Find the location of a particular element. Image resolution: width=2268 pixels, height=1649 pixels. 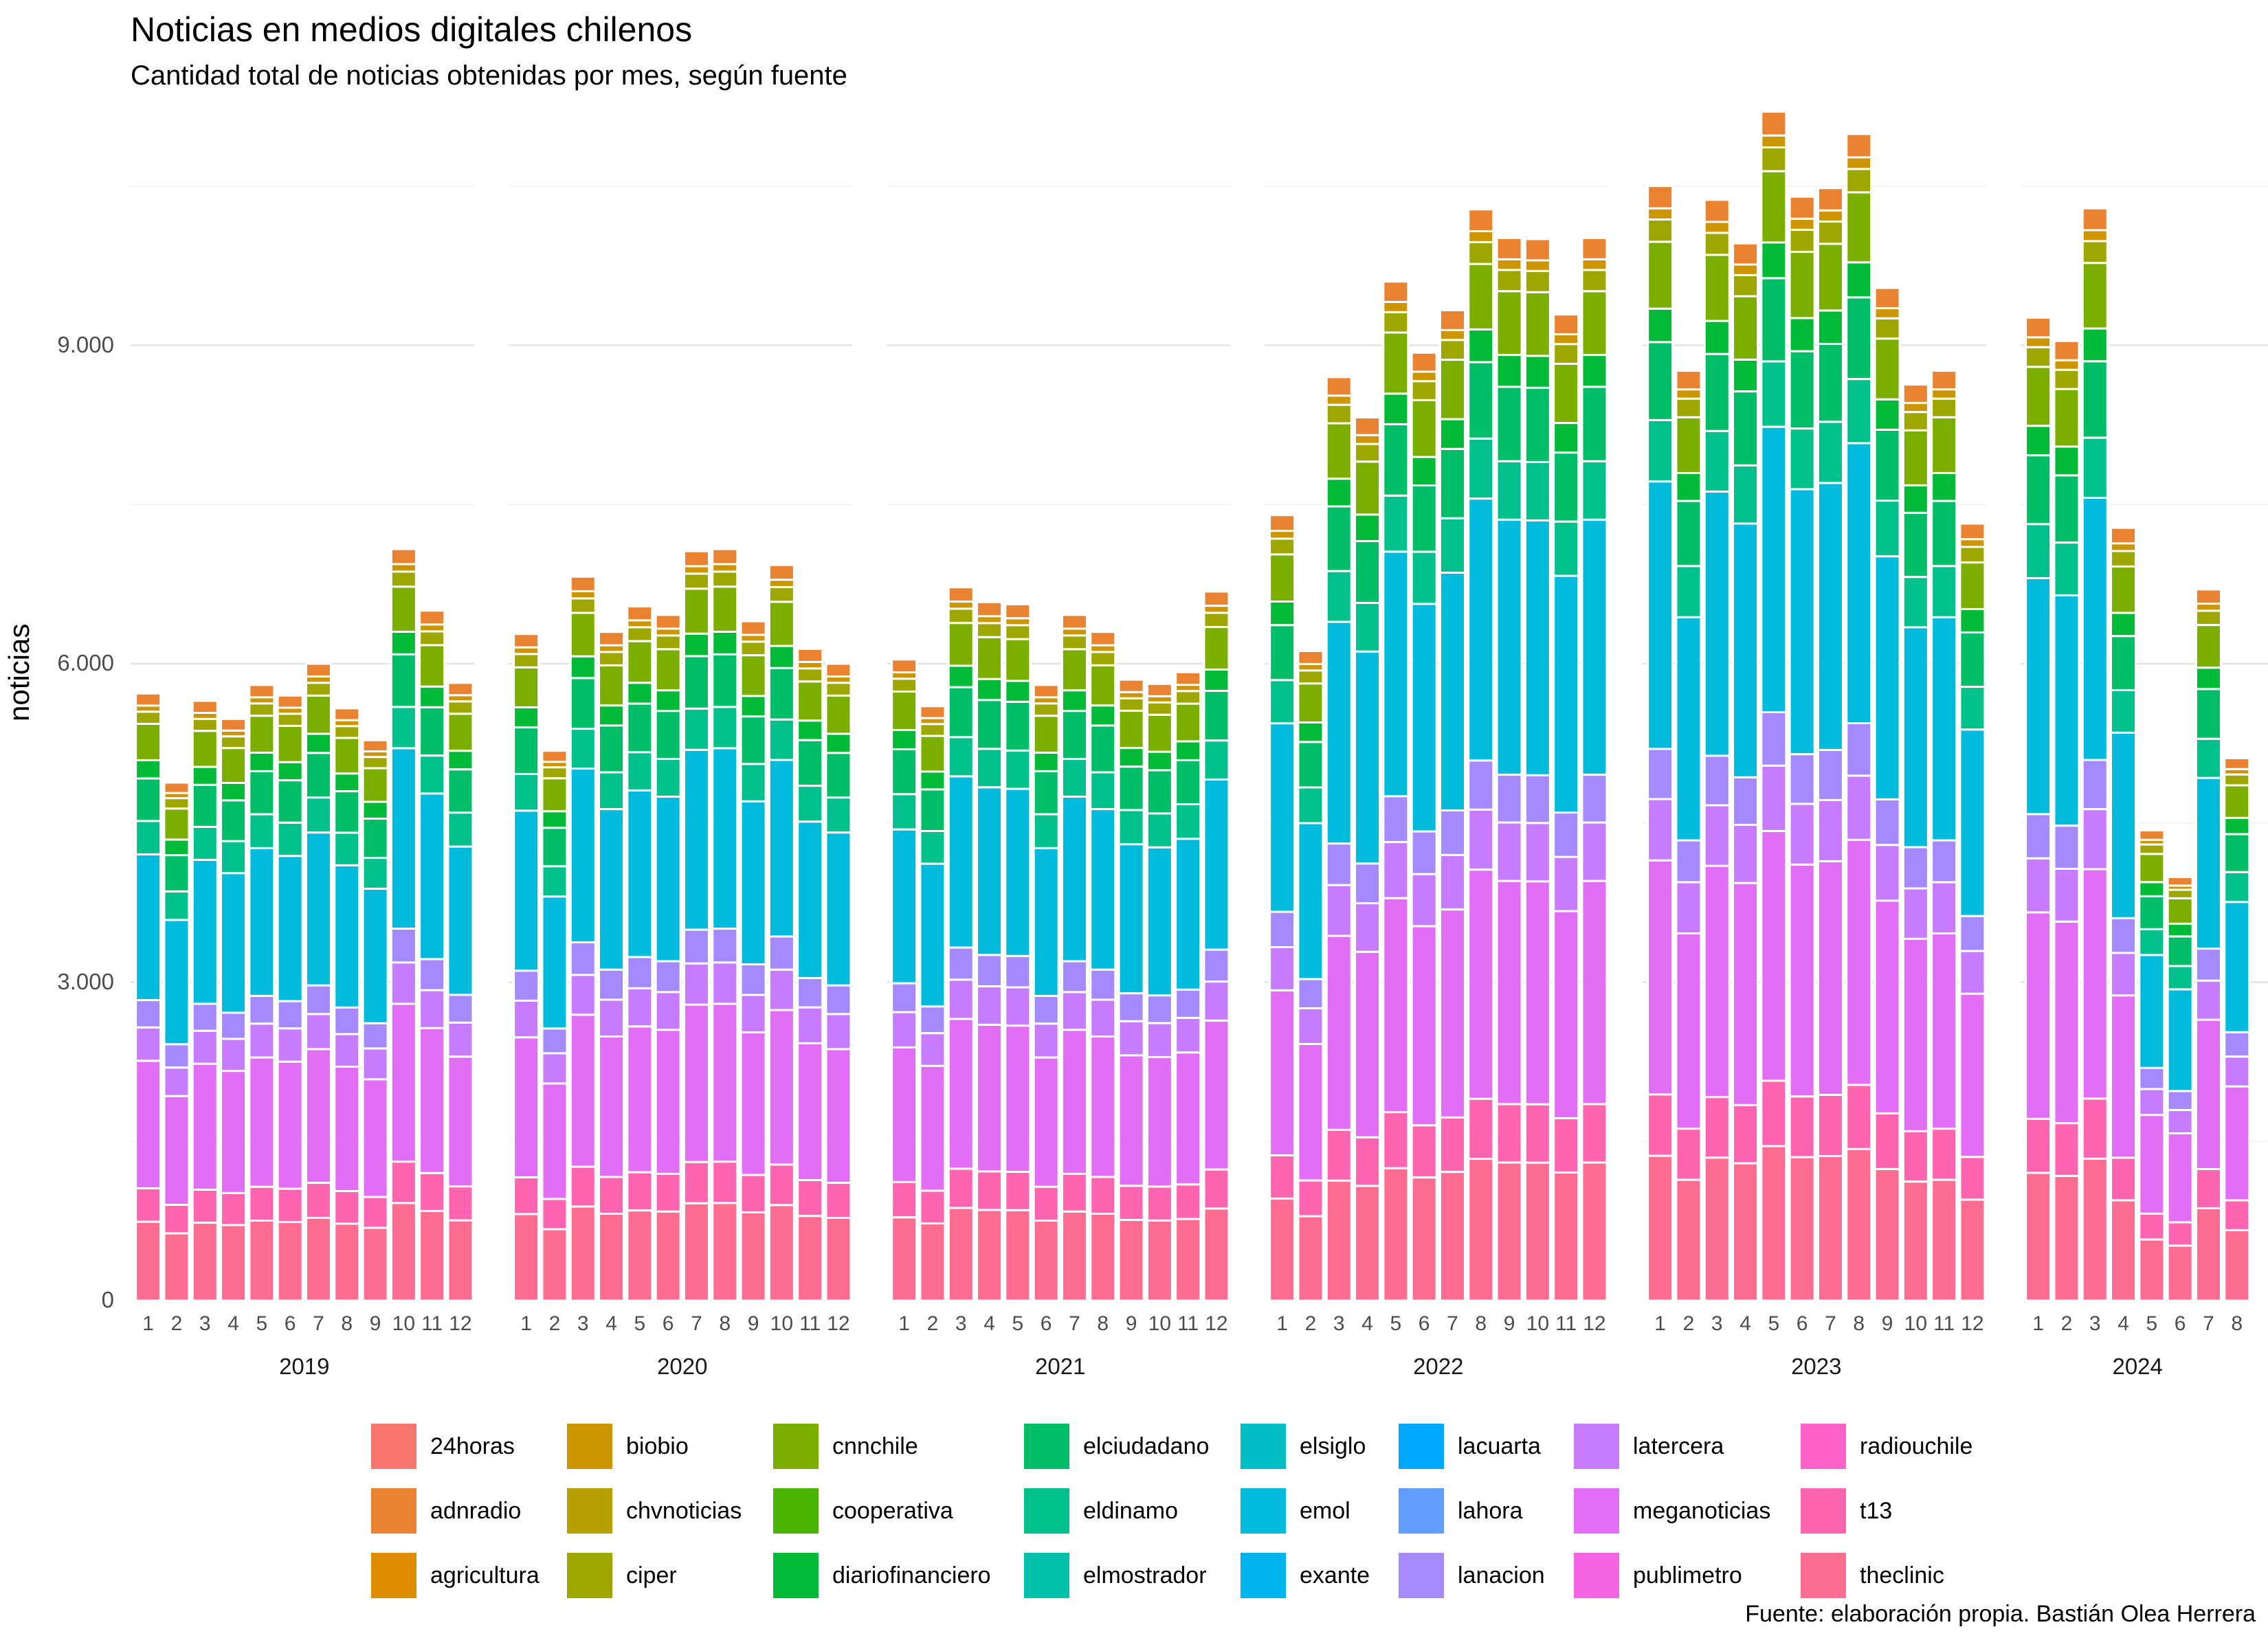

x-tick-label: 2 is located at coordinates (554, 1323).